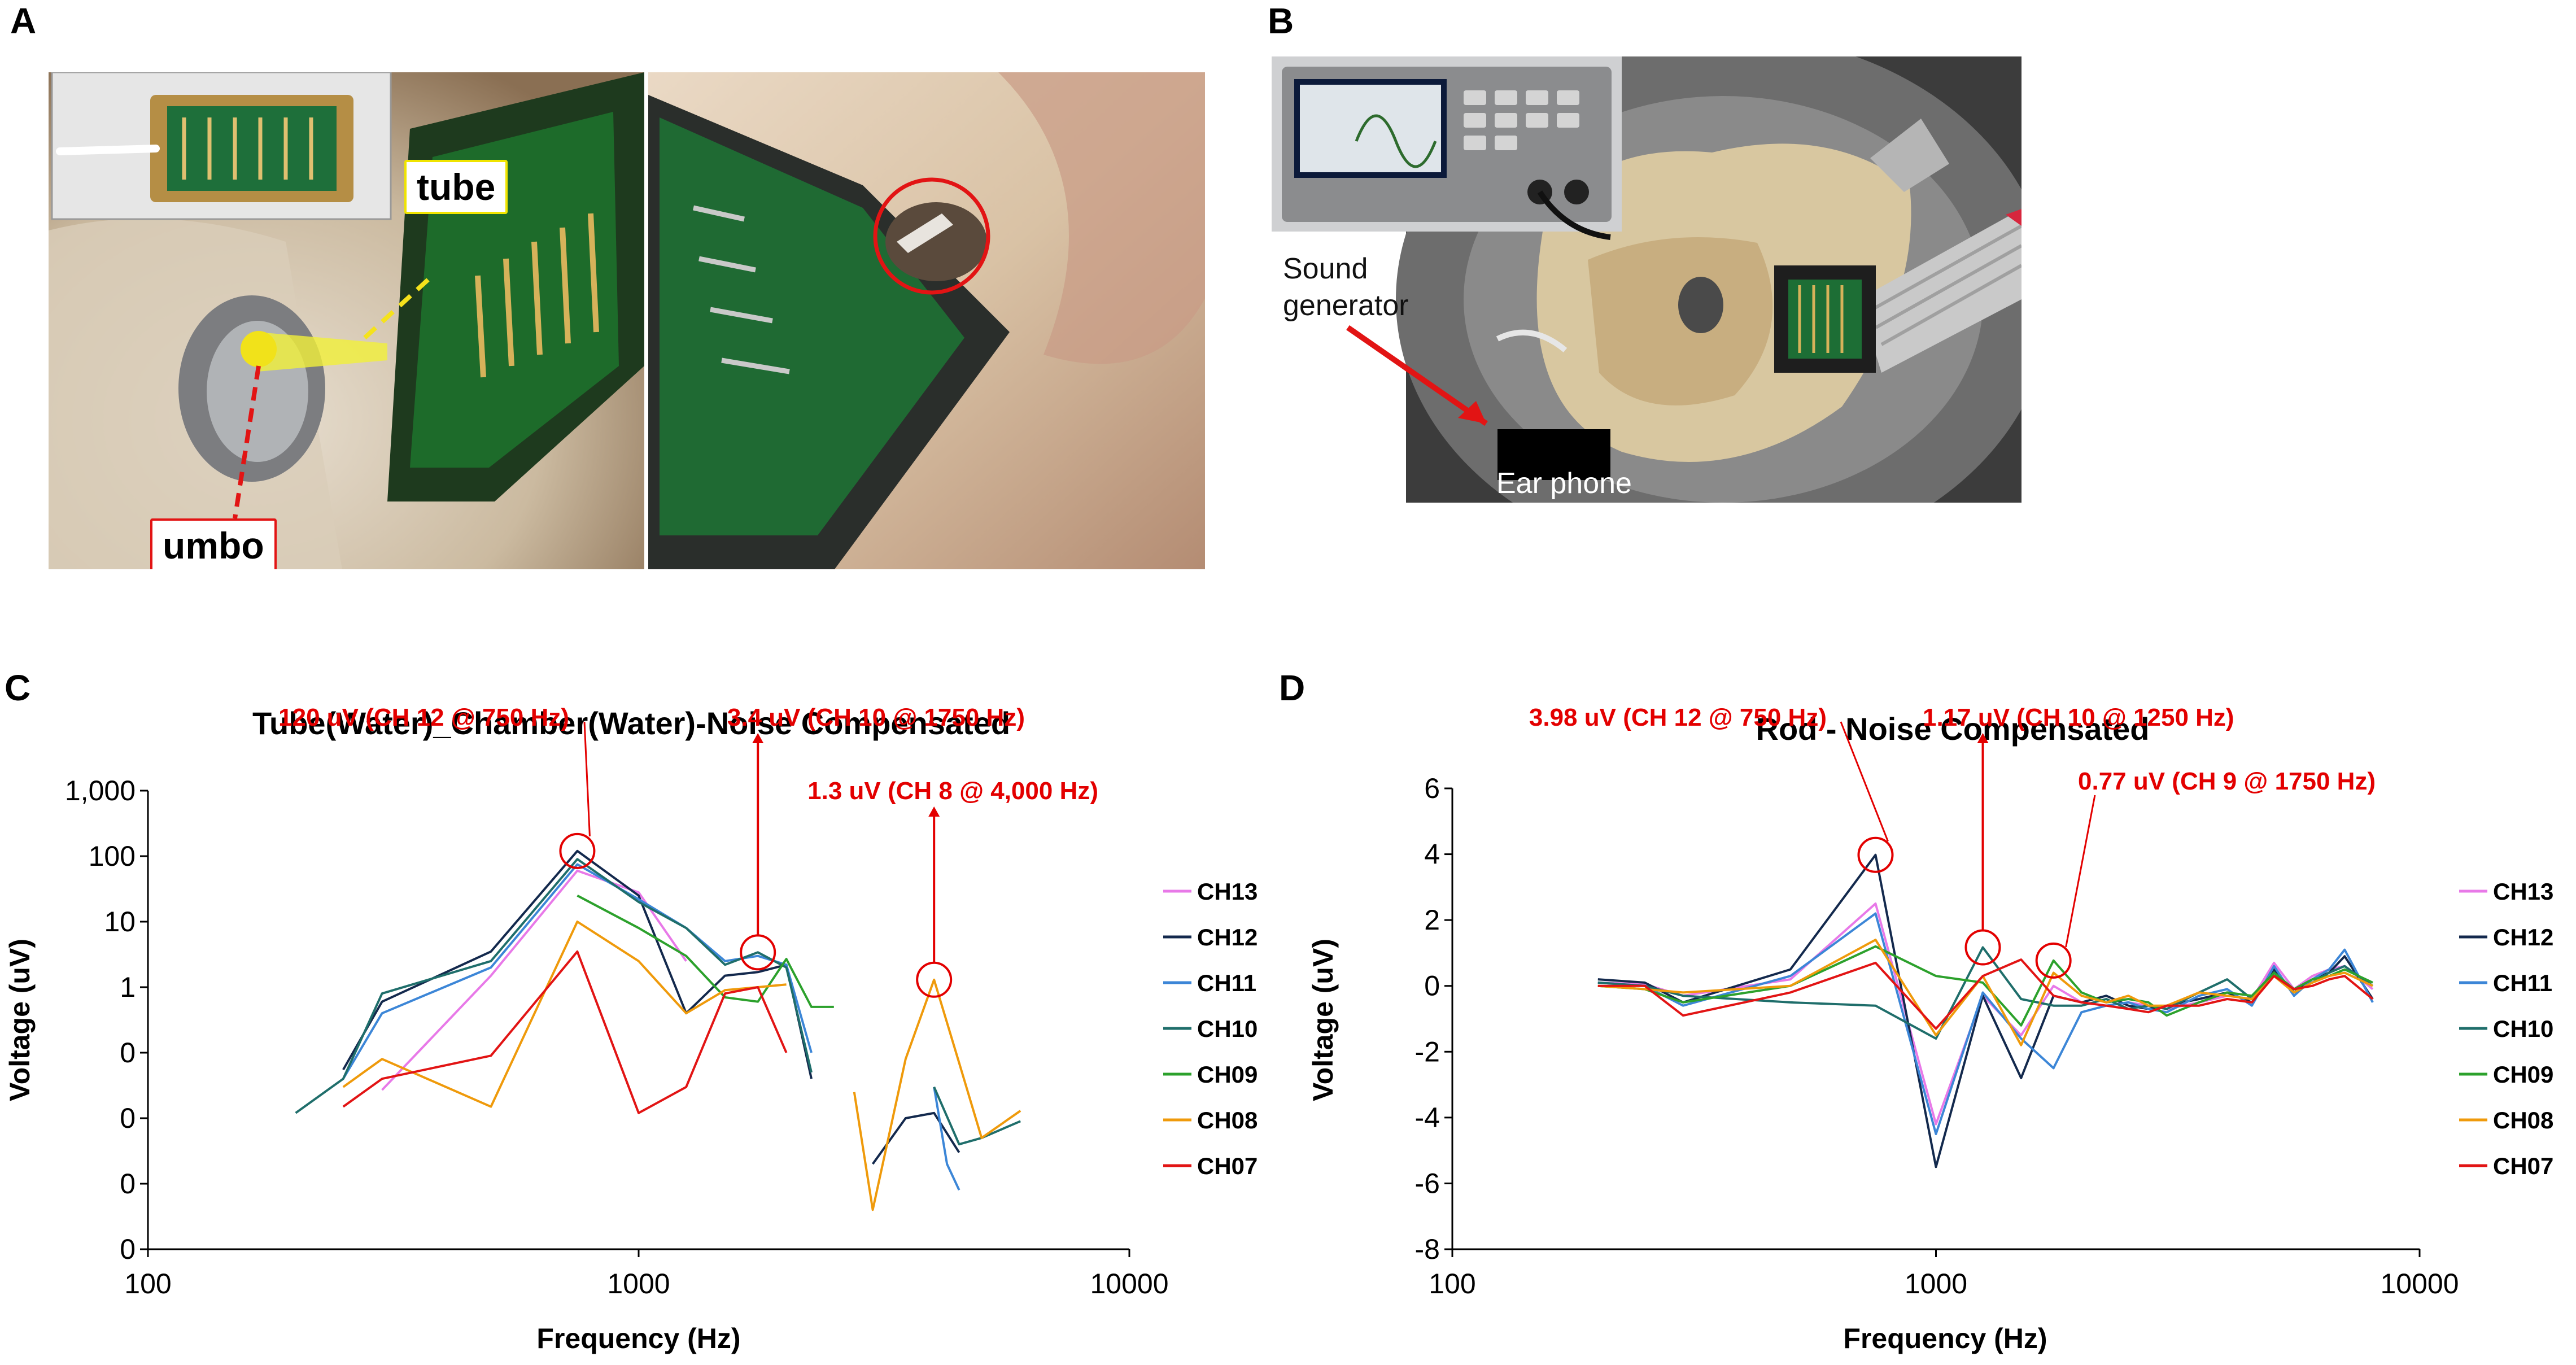  What do you see at coordinates (113, 856) in the screenshot?
I see `chart-c-ytick-label: 100` at bounding box center [113, 856].